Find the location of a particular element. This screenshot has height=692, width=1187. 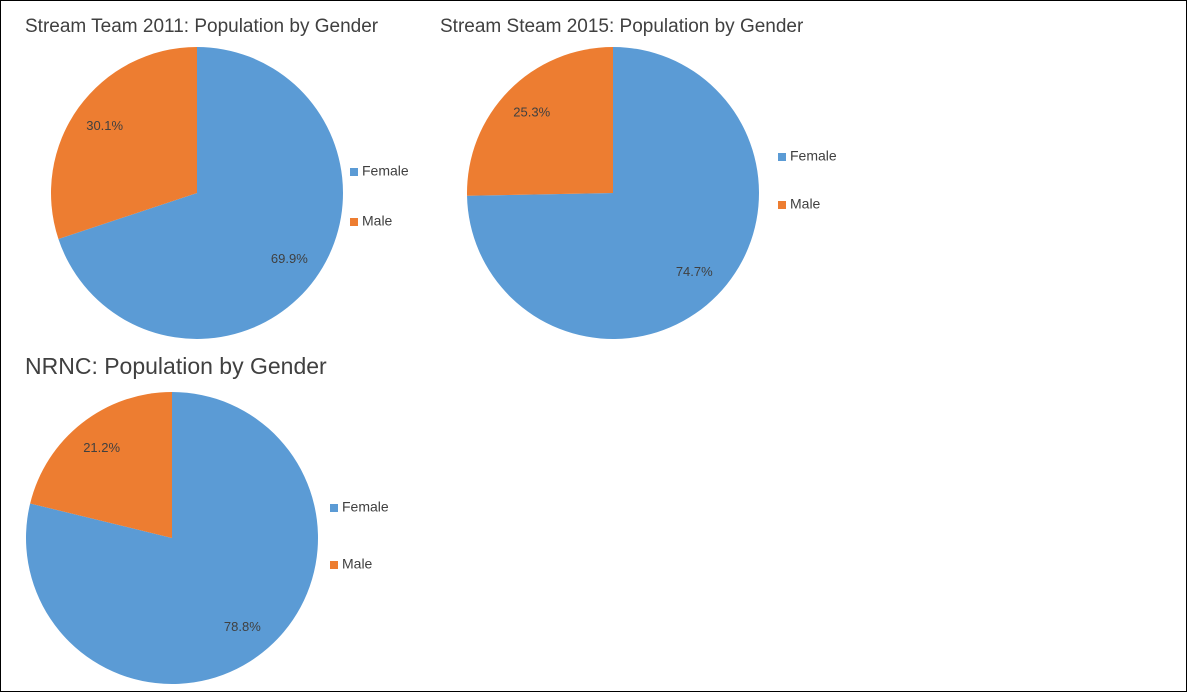

data-label: 25.3% is located at coordinates (531, 112).